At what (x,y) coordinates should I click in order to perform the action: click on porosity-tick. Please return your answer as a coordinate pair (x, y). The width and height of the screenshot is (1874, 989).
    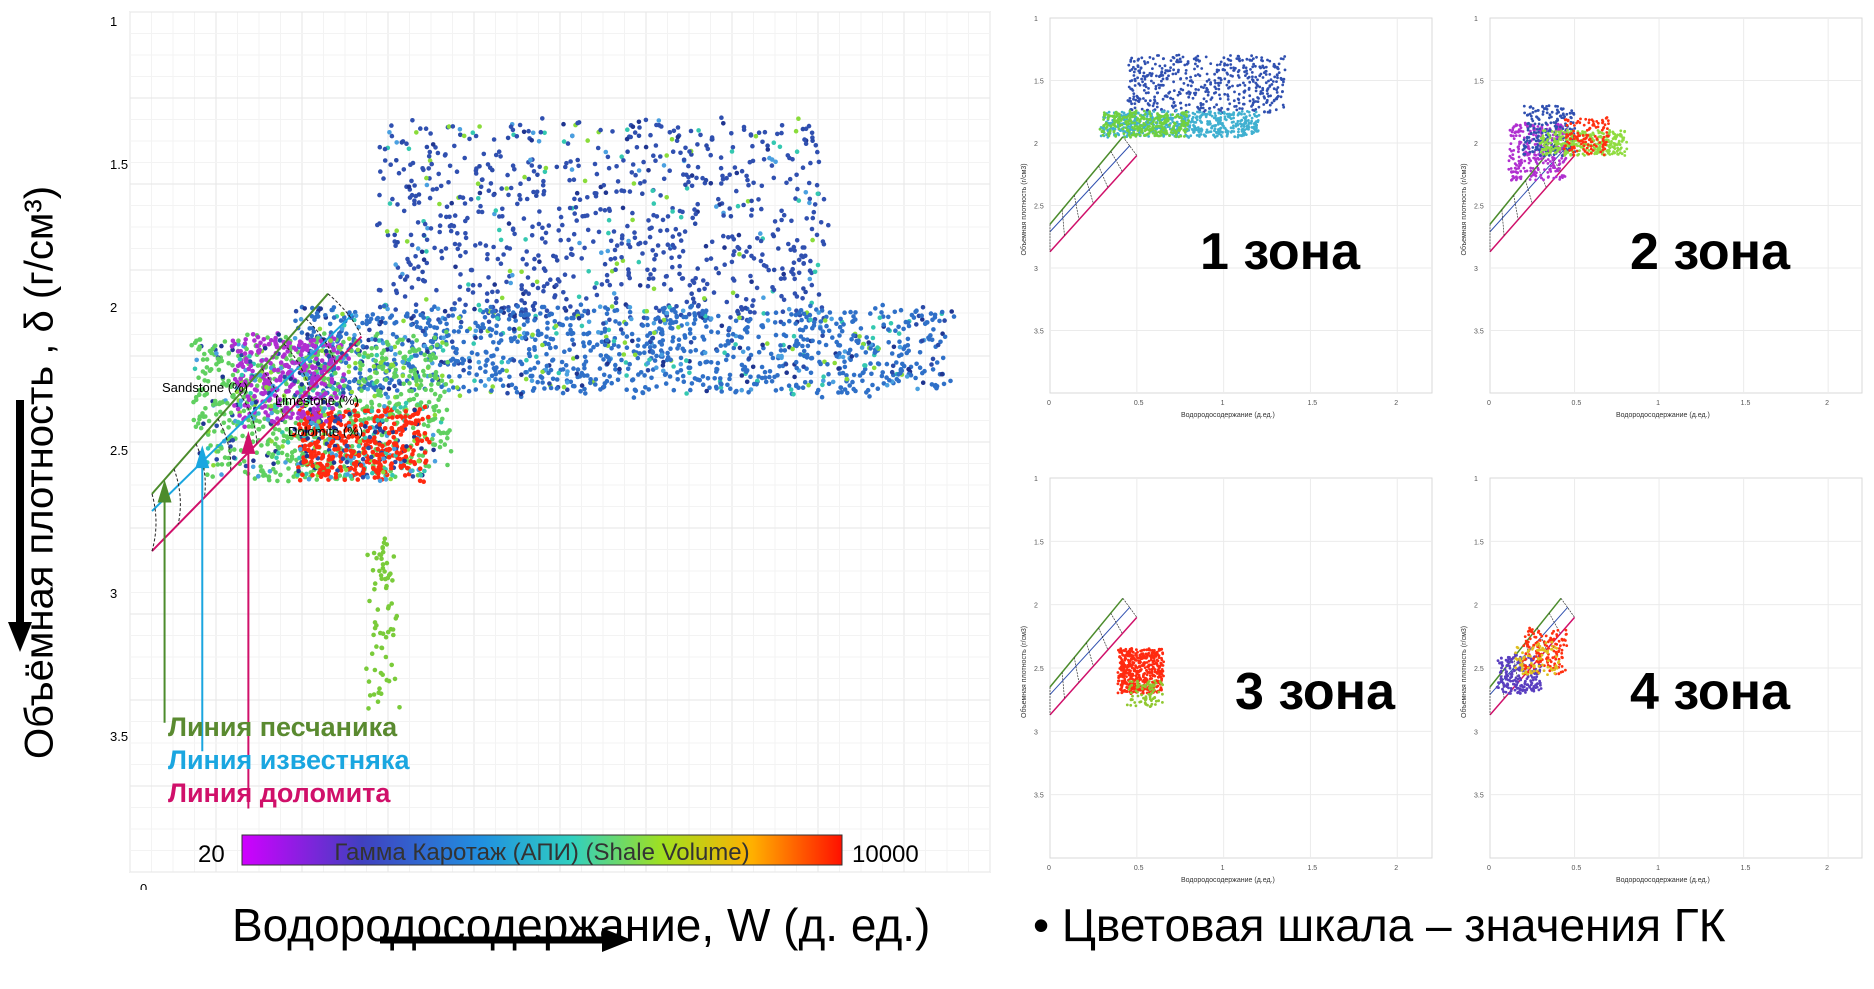
    Looking at the image, I should click on (177, 496).